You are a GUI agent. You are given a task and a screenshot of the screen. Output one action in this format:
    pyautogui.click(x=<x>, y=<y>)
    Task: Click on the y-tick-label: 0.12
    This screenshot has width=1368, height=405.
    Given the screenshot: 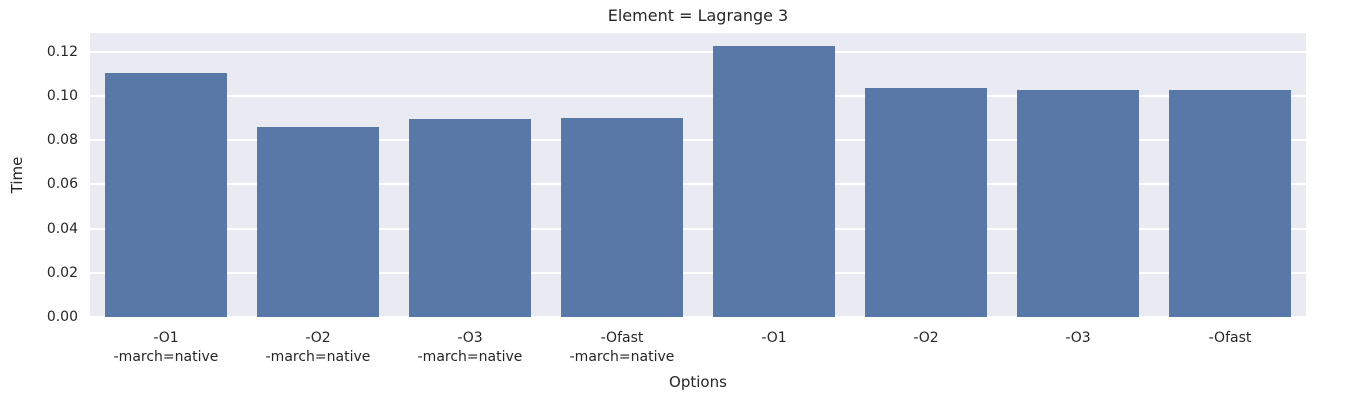 What is the action you would take?
    pyautogui.click(x=62, y=51)
    